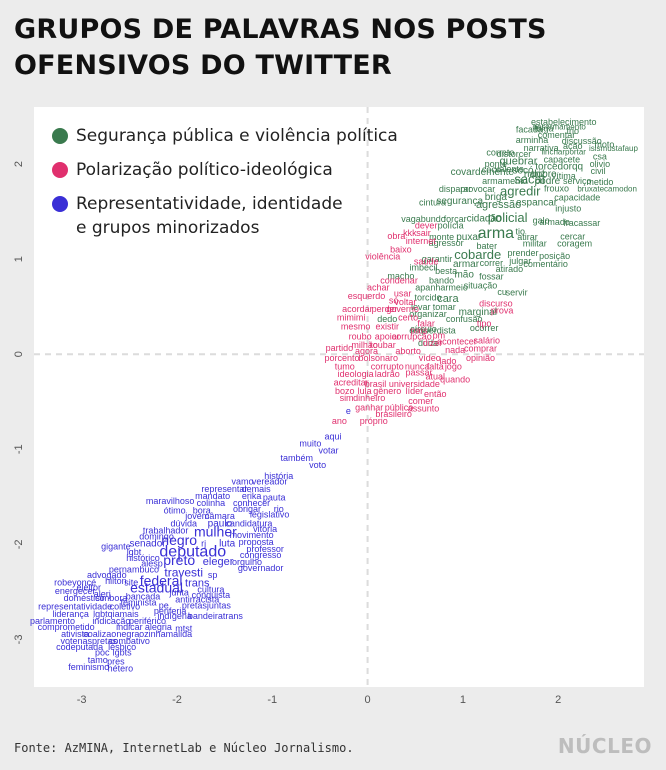  Describe the element at coordinates (251, 503) in the screenshot. I see `word-point: conhecer` at that location.